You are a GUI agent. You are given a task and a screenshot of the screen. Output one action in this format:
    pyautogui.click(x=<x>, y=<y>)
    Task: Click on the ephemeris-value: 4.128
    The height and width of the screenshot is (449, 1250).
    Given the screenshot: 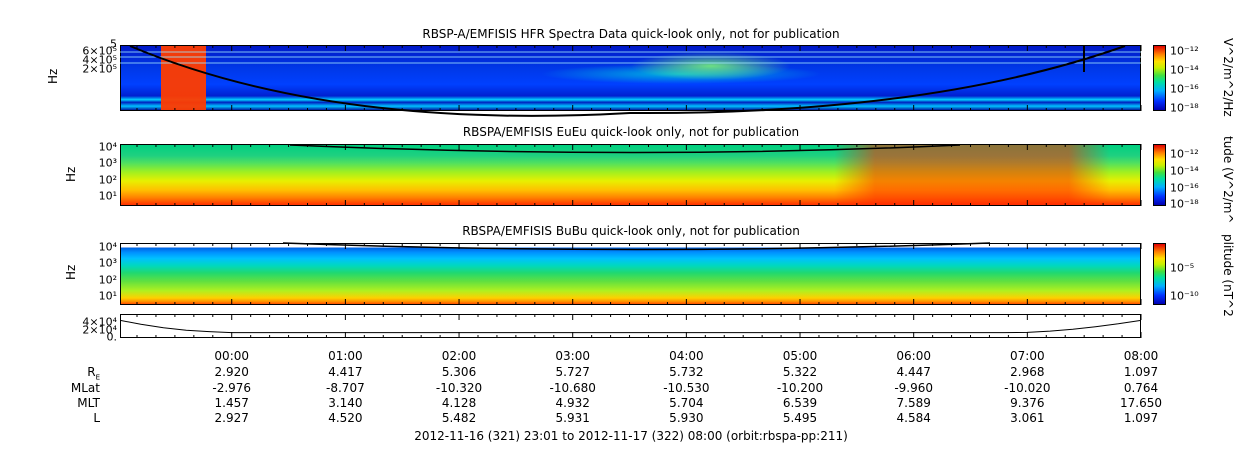 What is the action you would take?
    pyautogui.click(x=459, y=403)
    